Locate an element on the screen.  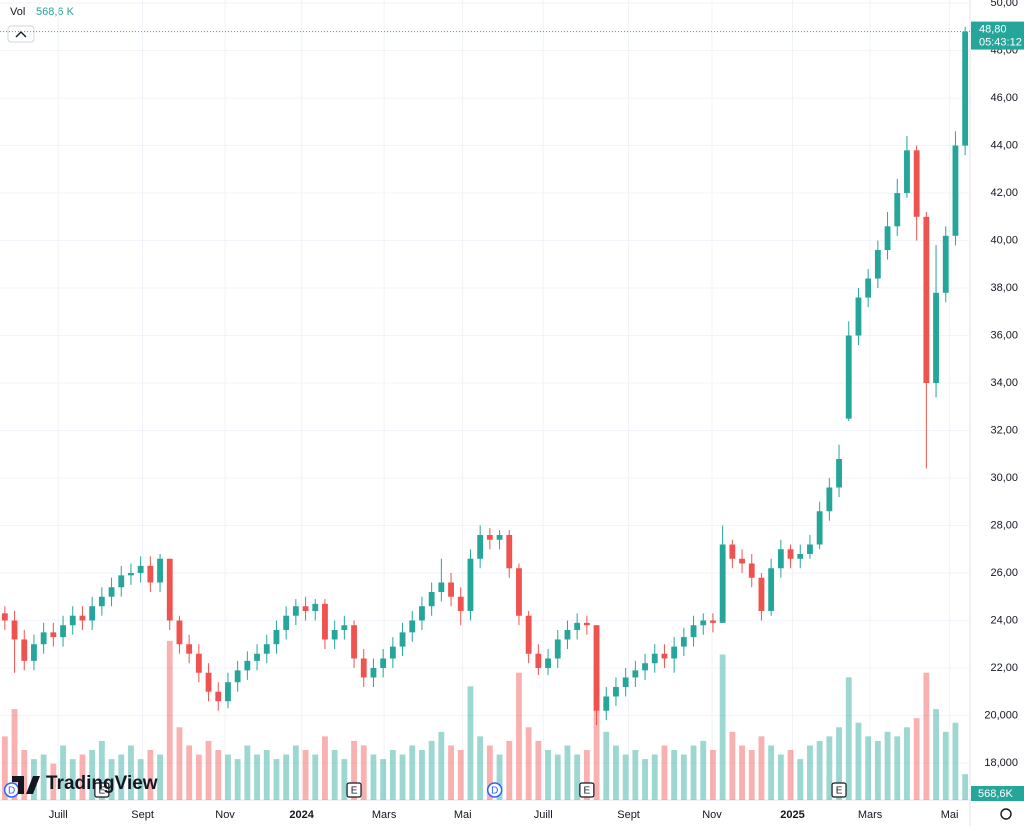
last-price-label: 48,80 is located at coordinates (993, 29).